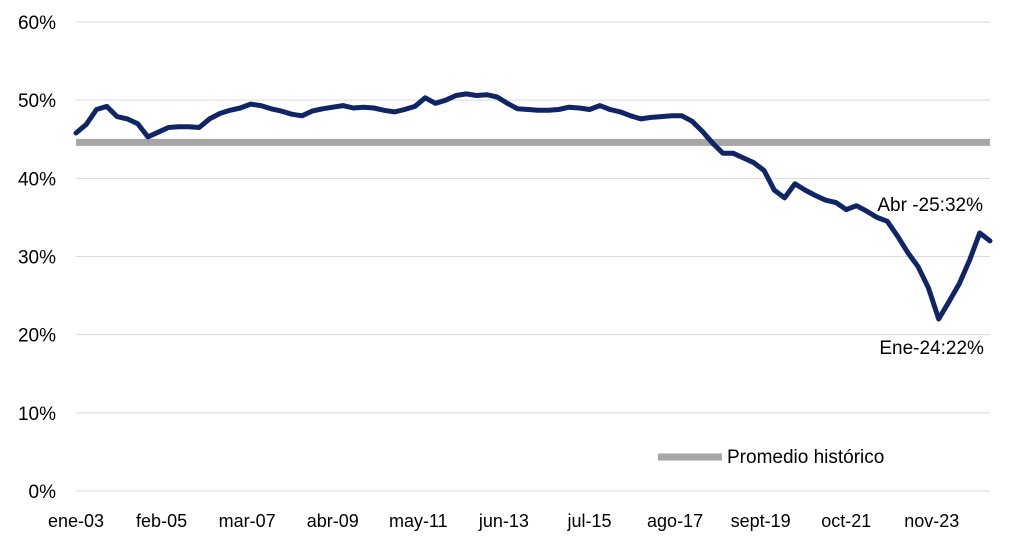 The width and height of the screenshot is (1024, 544). What do you see at coordinates (930, 205) in the screenshot?
I see `annotation-last-value: Abr -25:32%` at bounding box center [930, 205].